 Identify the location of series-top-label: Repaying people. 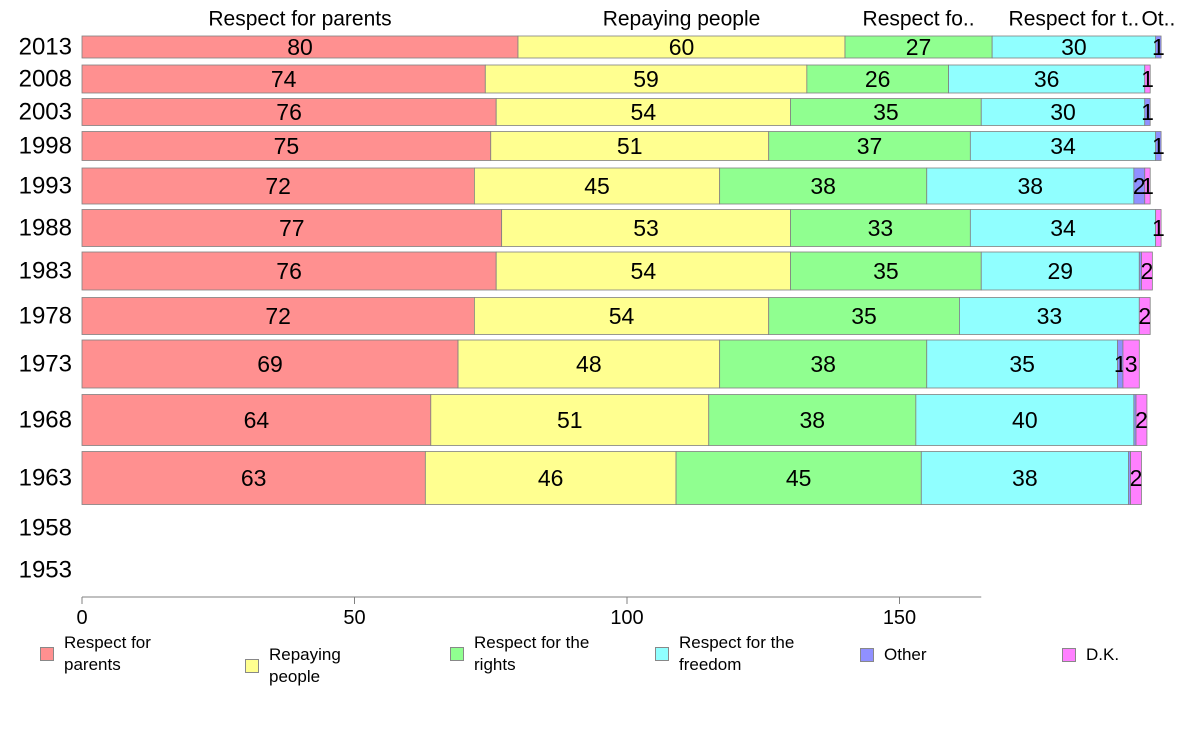
(682, 19).